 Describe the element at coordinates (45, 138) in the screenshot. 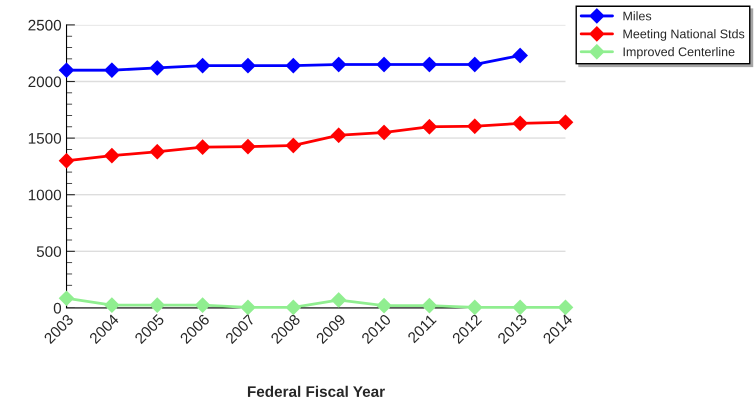

I see `y-tick-label: 1500` at that location.